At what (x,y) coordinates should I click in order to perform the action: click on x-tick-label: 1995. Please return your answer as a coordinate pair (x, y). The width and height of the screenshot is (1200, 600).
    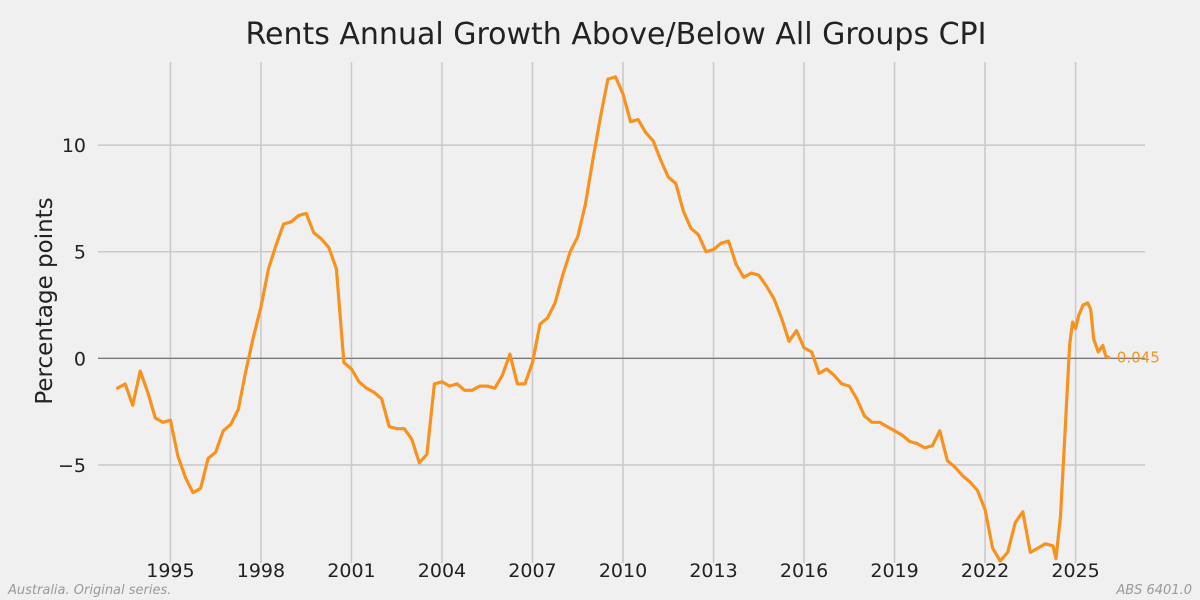
    Looking at the image, I should click on (170, 571).